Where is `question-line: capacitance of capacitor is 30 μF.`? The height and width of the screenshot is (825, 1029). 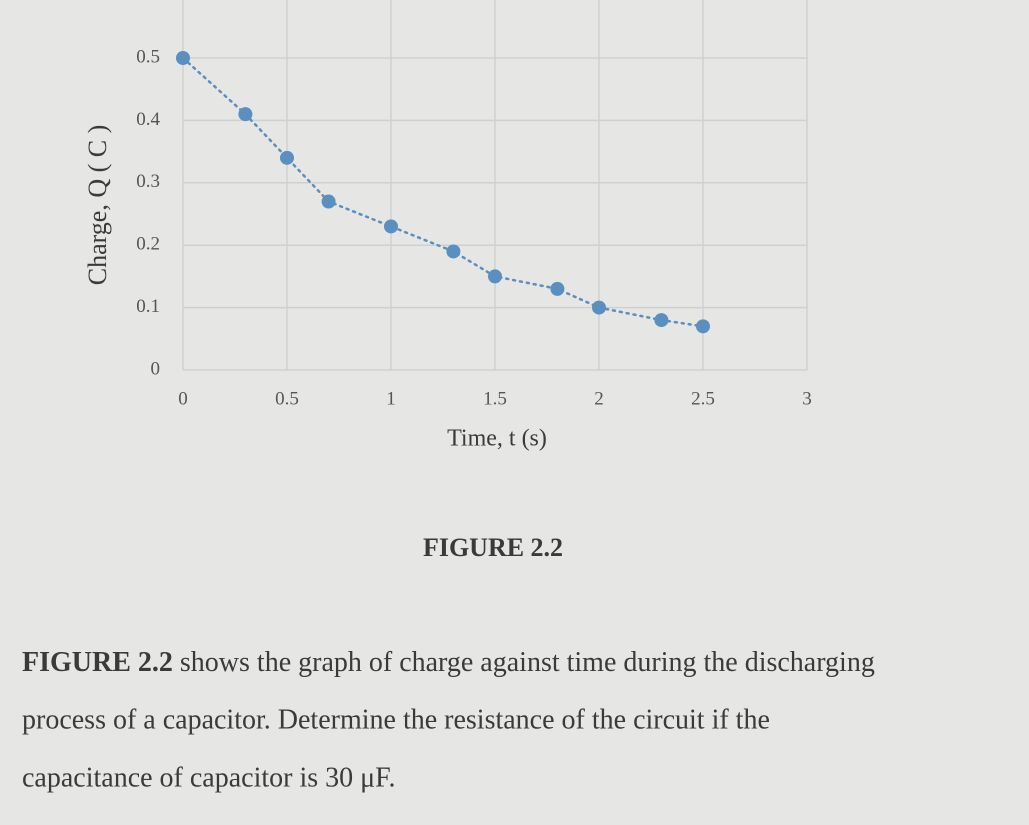
question-line: capacitance of capacitor is 30 μF. is located at coordinates (209, 777).